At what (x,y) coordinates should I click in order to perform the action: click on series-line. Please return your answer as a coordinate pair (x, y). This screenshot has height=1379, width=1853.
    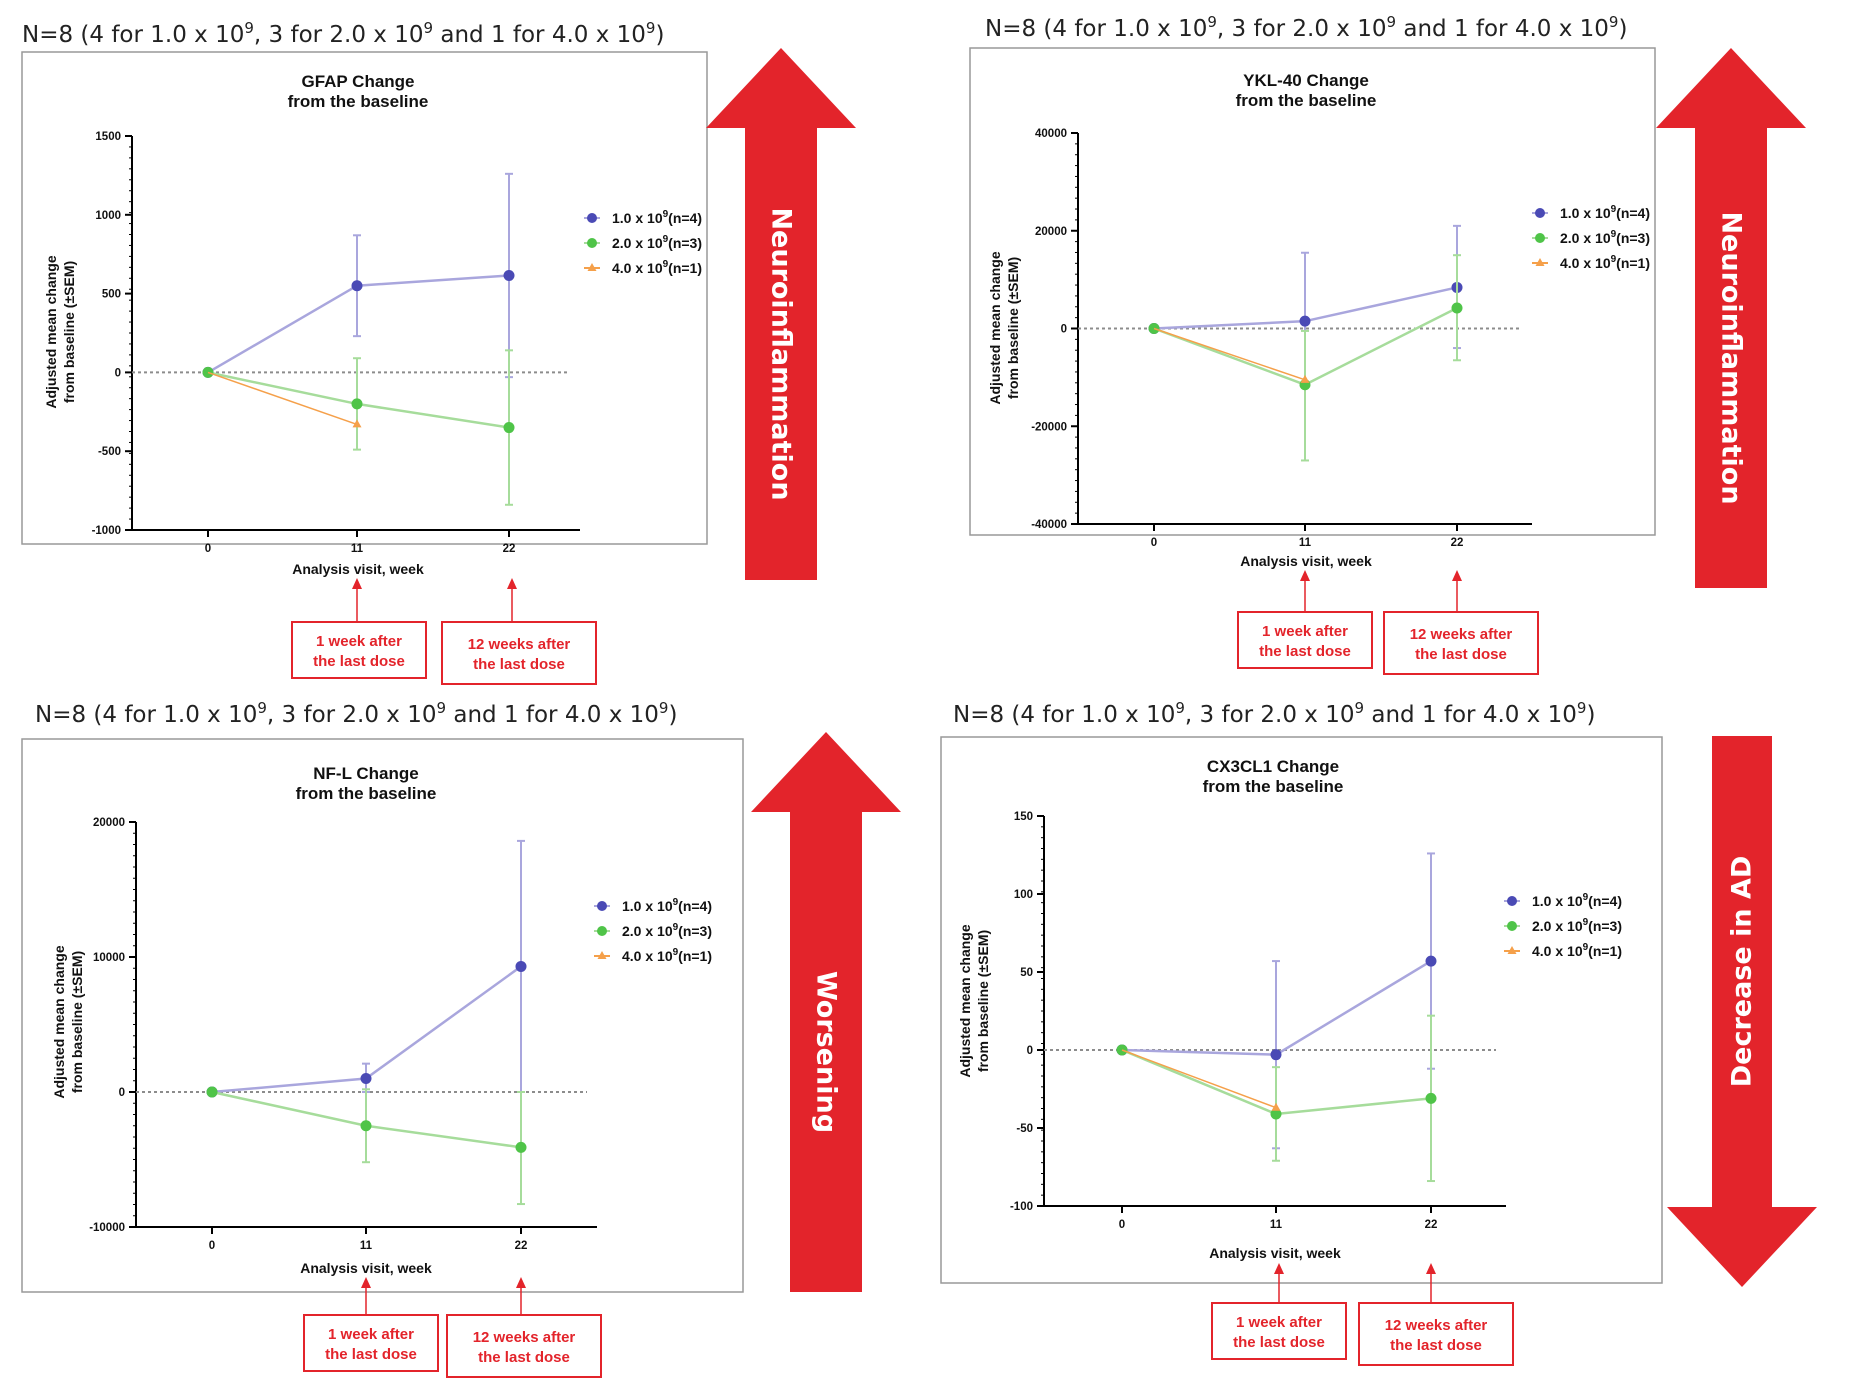
    Looking at the image, I should click on (282, 398).